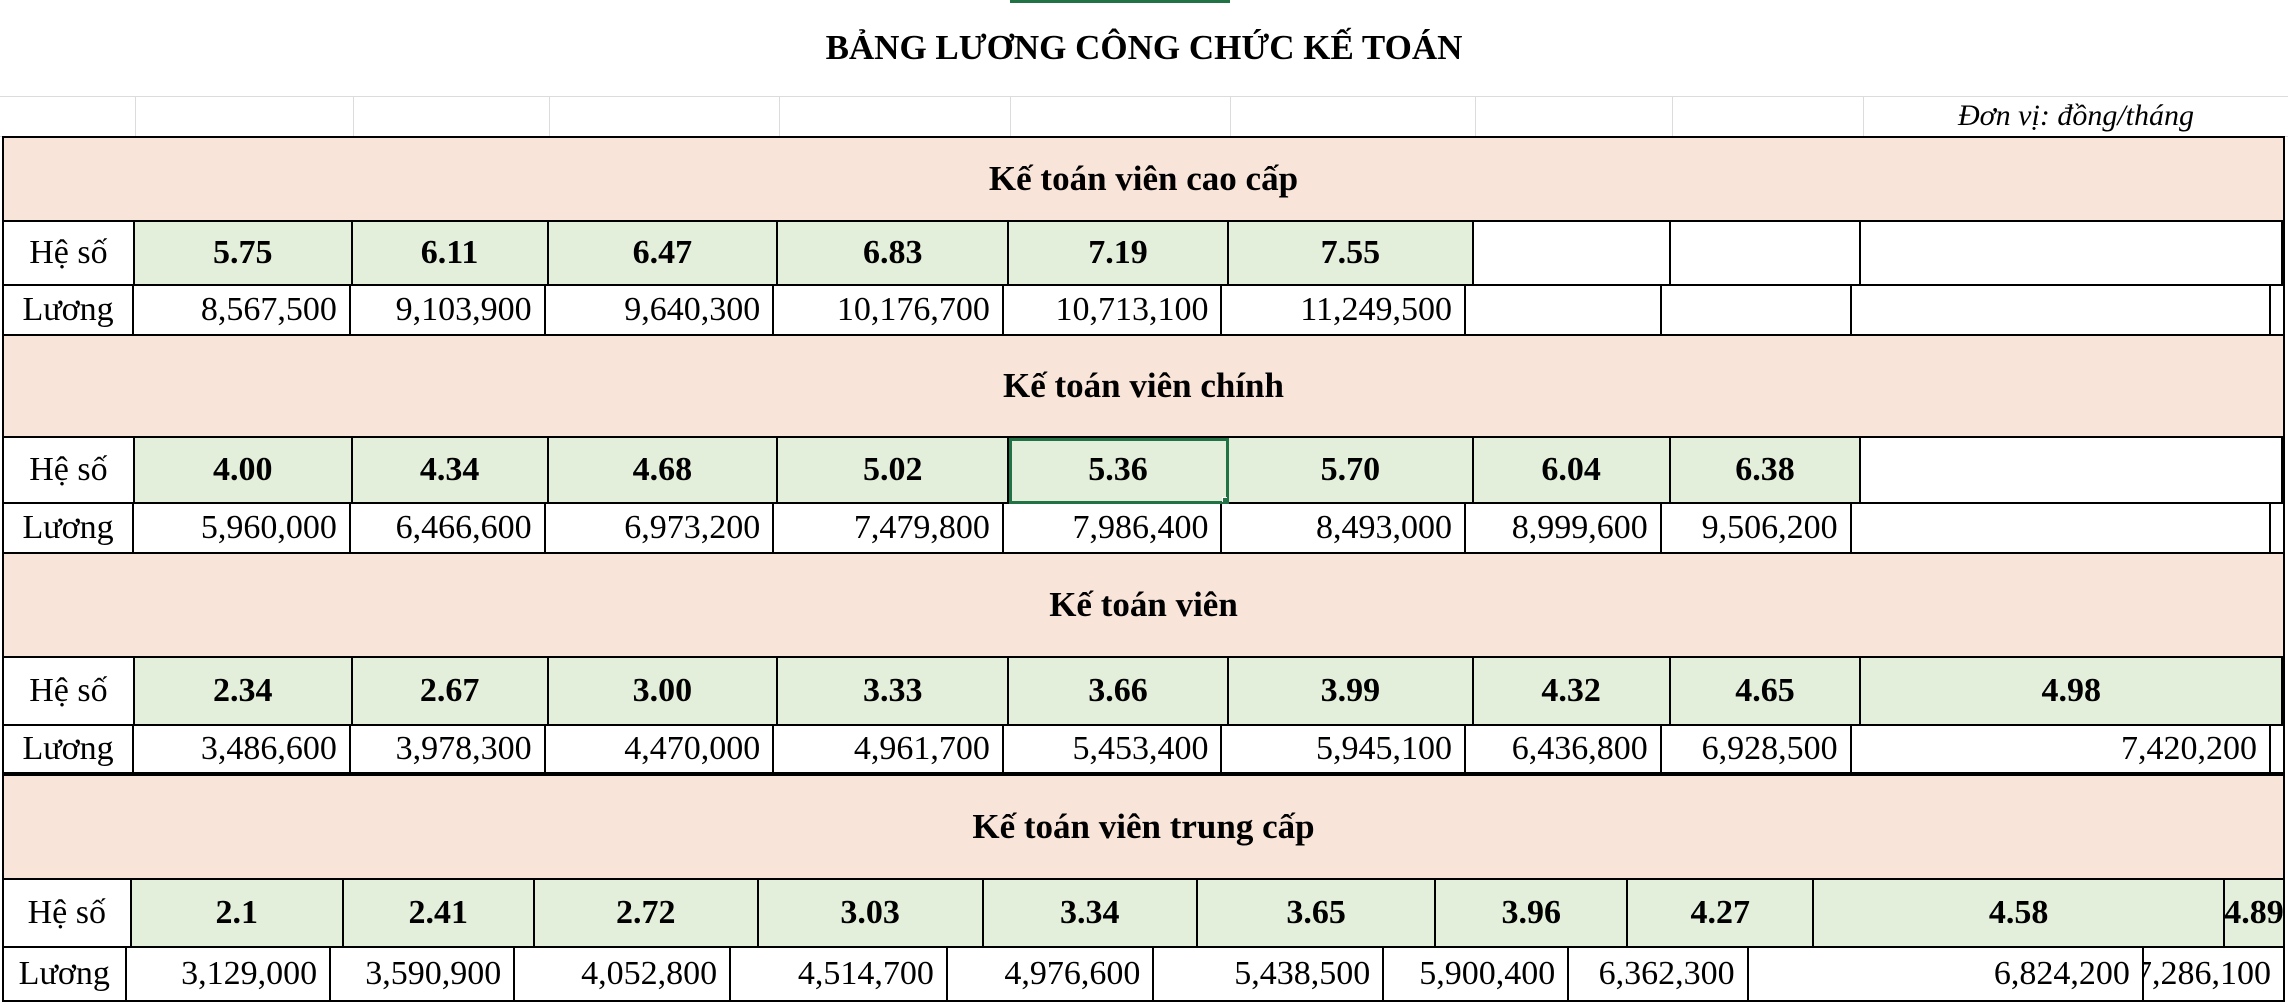 This screenshot has height=1008, width=2288. I want to click on salary-cell: 3,978,300, so click(448, 750).